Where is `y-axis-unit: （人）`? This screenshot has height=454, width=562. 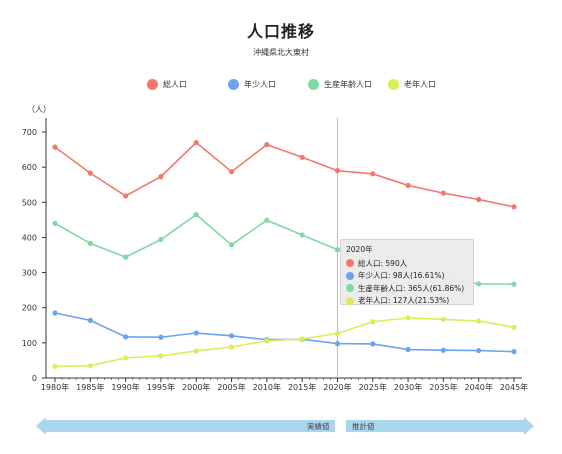 y-axis-unit: （人） is located at coordinates (39, 109).